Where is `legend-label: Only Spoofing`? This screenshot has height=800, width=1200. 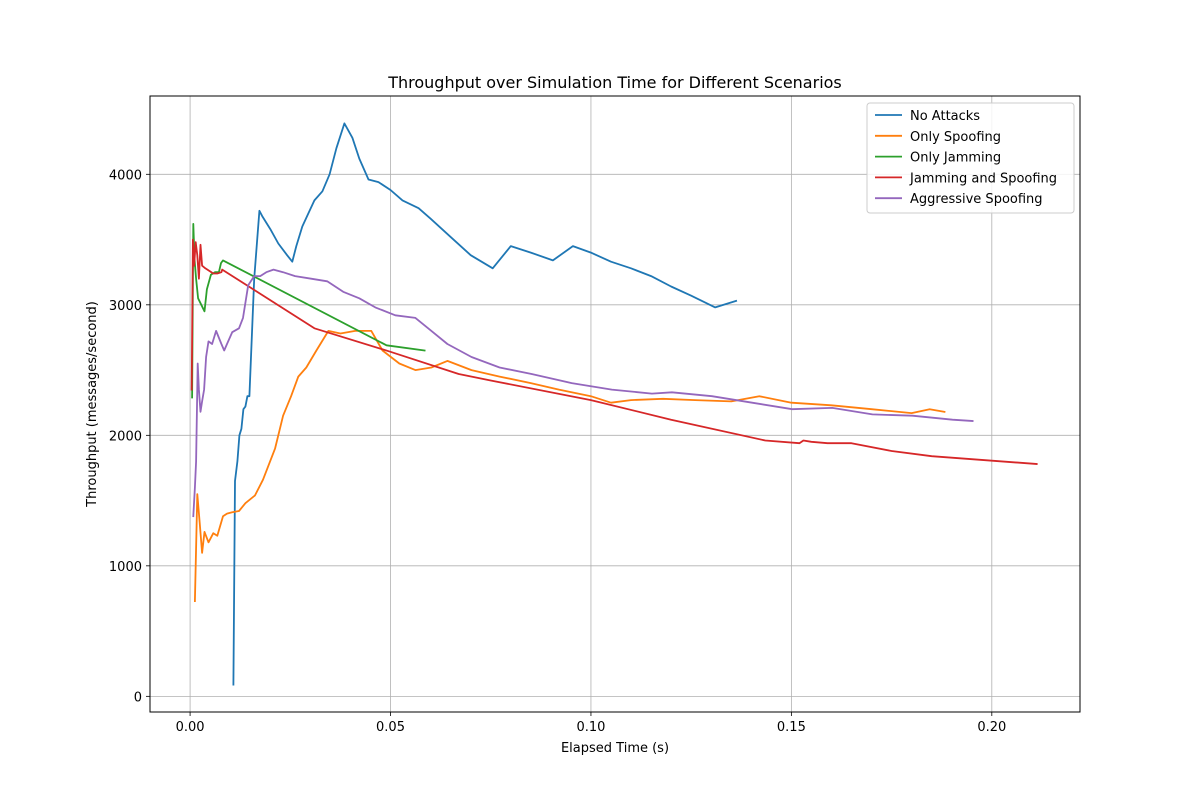
legend-label: Only Spoofing is located at coordinates (955, 137).